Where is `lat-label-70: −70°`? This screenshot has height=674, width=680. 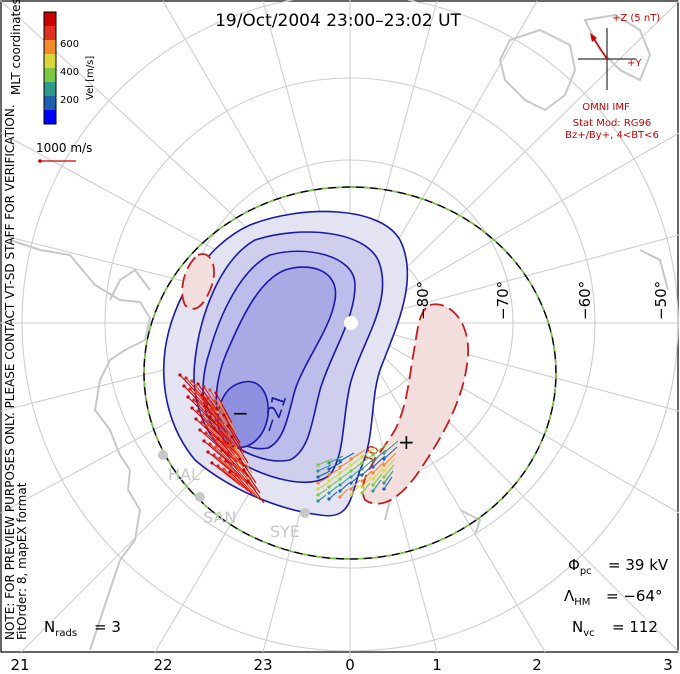 lat-label-70: −70° is located at coordinates (503, 300).